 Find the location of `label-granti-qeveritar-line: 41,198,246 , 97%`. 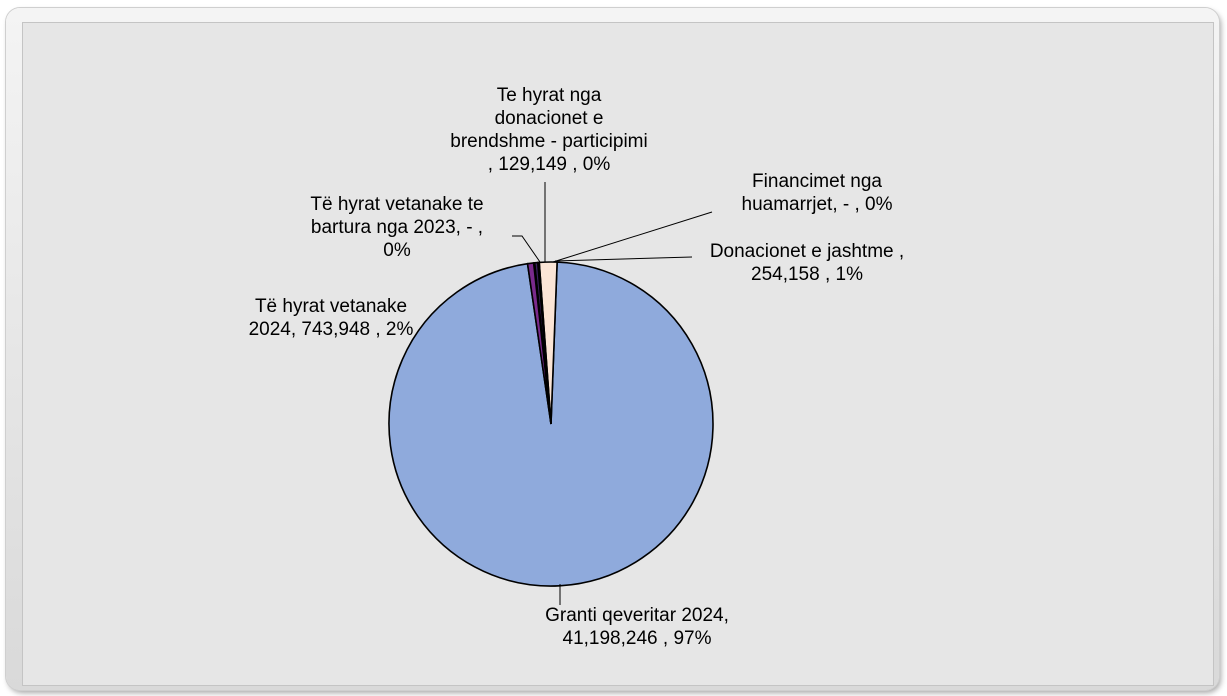

label-granti-qeveritar-line: 41,198,246 , 97% is located at coordinates (637, 638).